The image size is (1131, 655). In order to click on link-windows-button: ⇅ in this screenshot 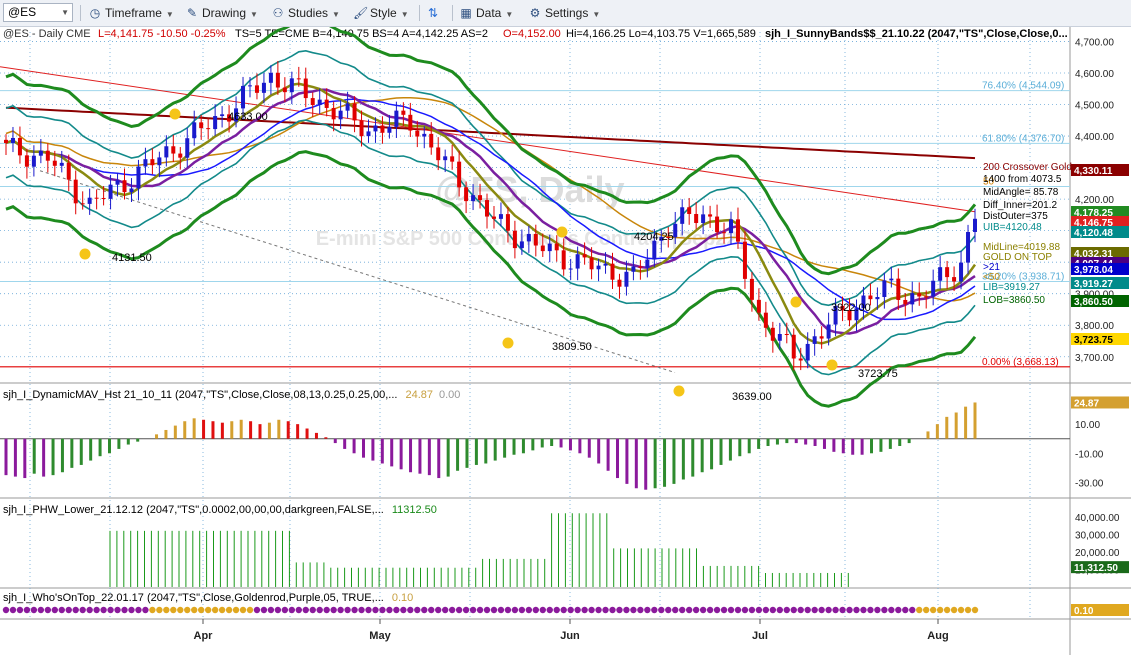, I will do `click(434, 13)`.